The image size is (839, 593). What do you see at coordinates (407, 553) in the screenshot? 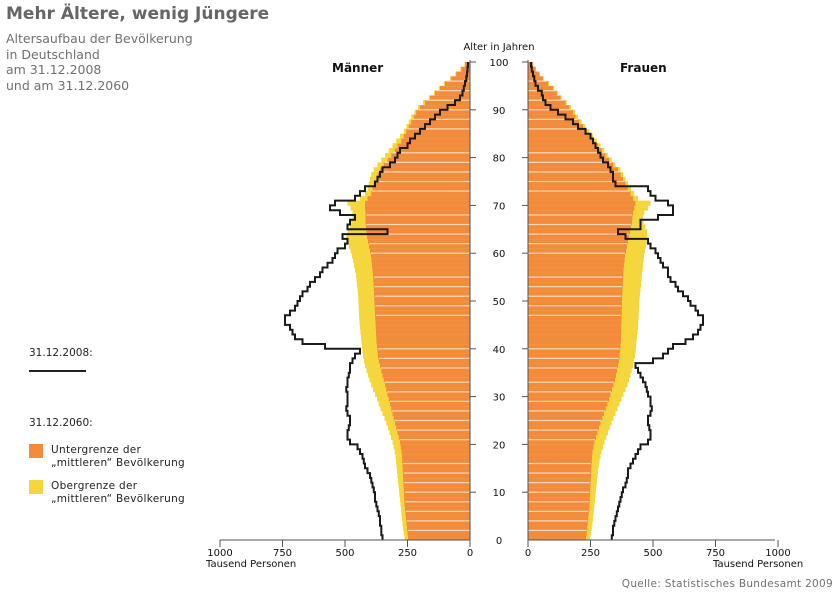
I see `x-tick-label-men: 250` at bounding box center [407, 553].